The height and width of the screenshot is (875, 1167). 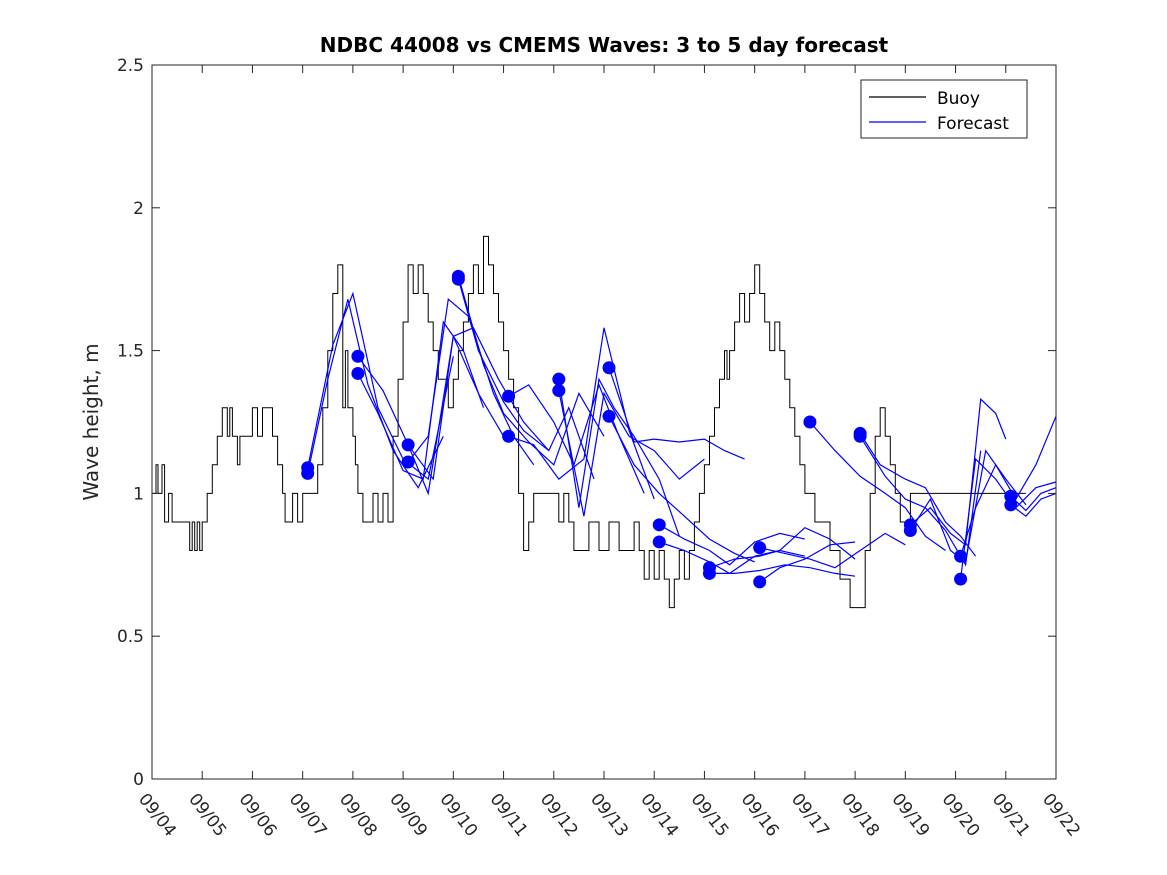 I want to click on legend-forecast-label: Forecast, so click(x=973, y=124).